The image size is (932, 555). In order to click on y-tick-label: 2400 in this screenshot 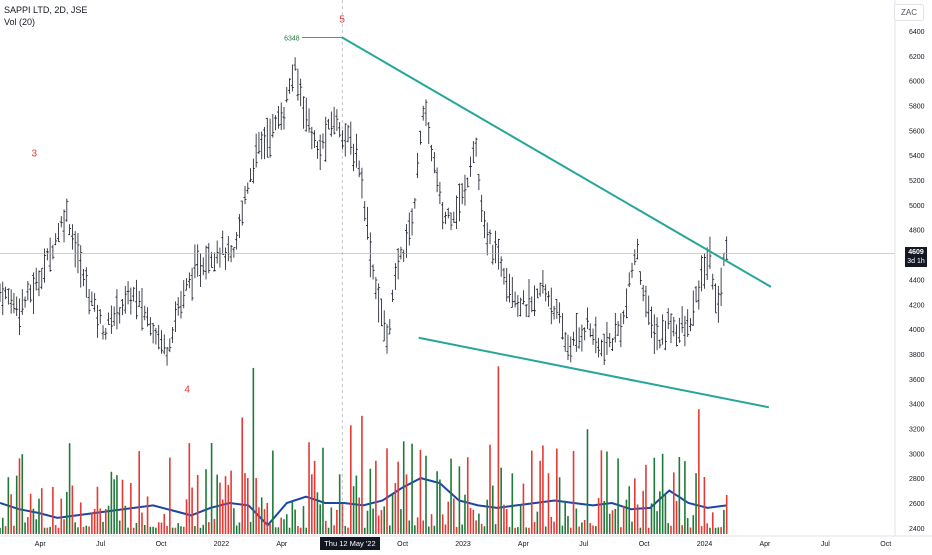, I will do `click(917, 529)`.